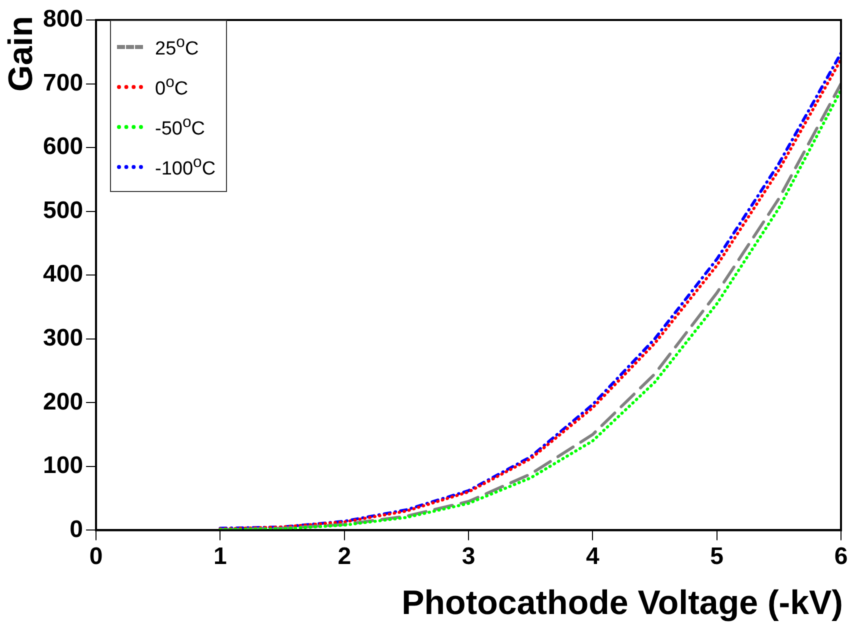  Describe the element at coordinates (77, 529) in the screenshot. I see `y-tick-label: 0` at that location.